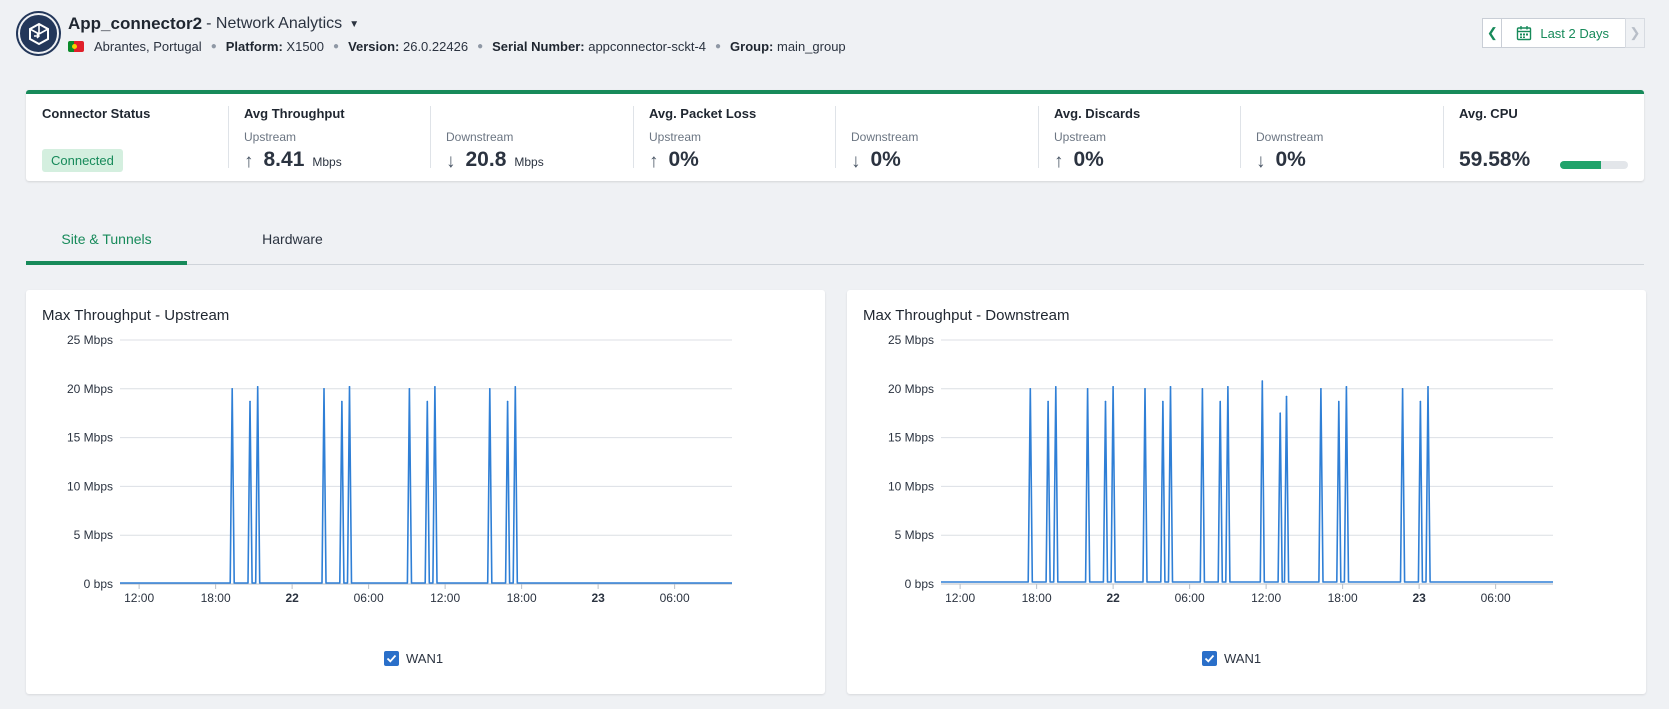  What do you see at coordinates (1088, 159) in the screenshot?
I see `discards-up-number: 0%` at bounding box center [1088, 159].